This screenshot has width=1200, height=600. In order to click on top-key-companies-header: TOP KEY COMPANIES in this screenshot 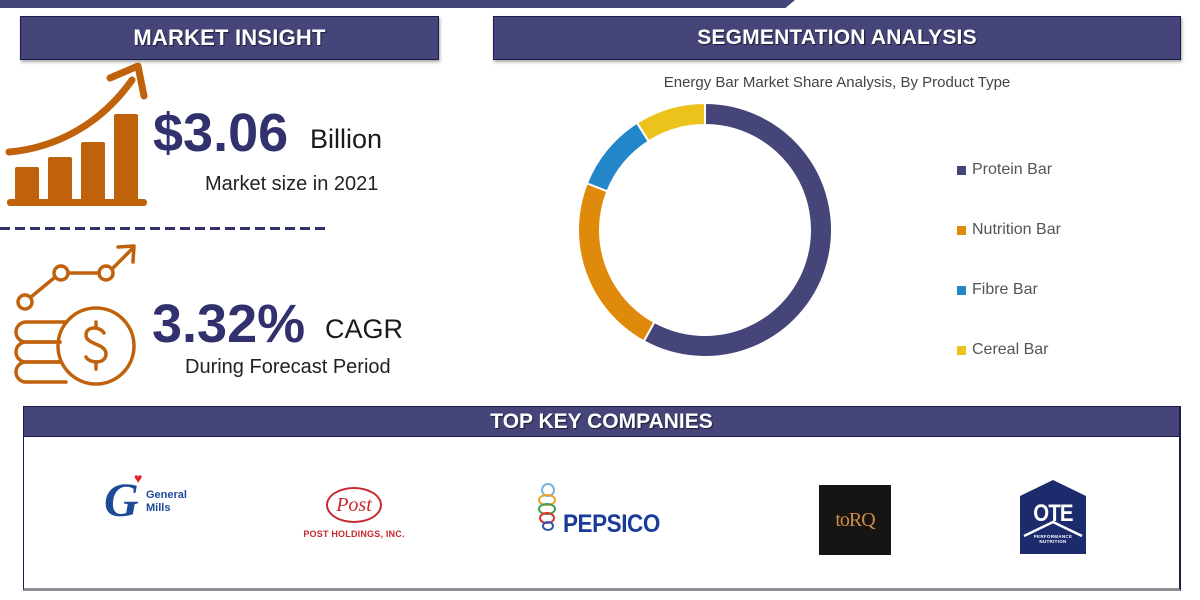, I will do `click(601, 422)`.